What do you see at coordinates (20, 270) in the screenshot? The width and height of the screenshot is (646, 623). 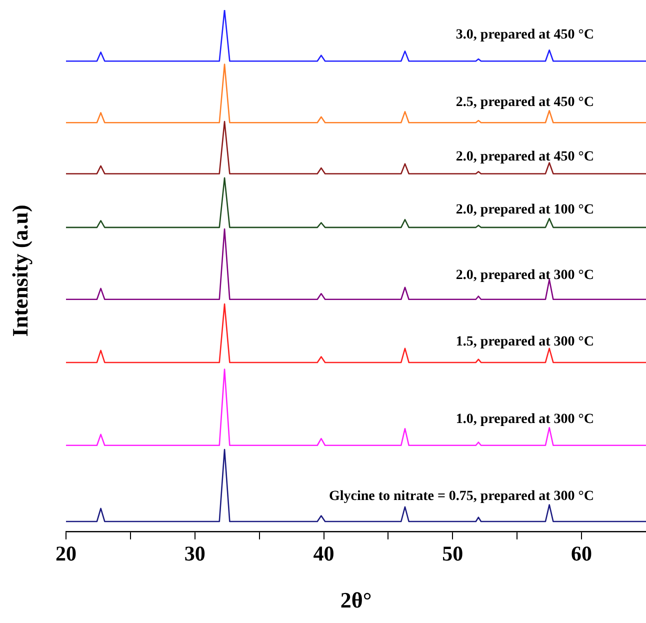 I see `y-axis-title: Intensity (a.u)` at bounding box center [20, 270].